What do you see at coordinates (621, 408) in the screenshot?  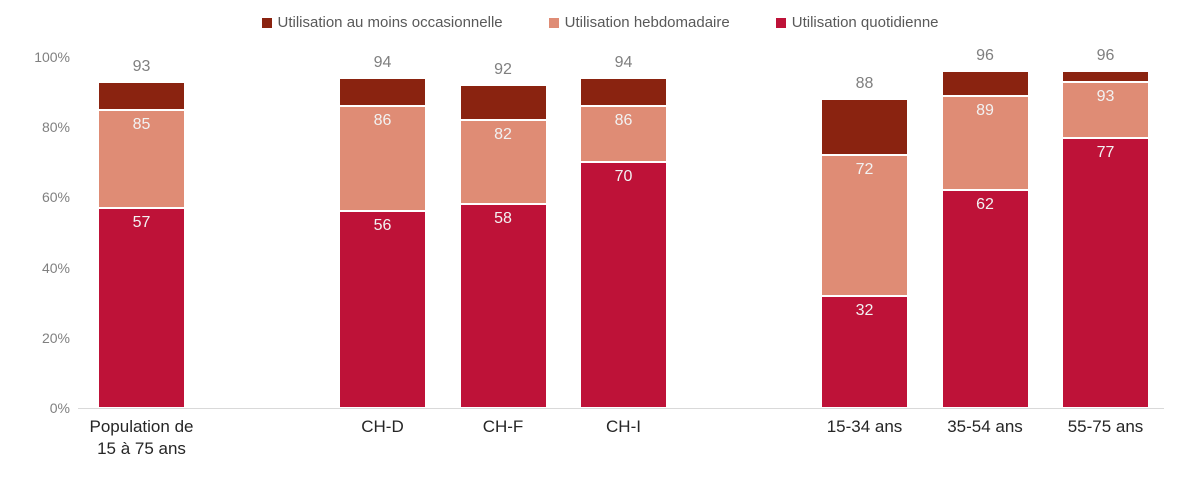 I see `x-axis-line` at bounding box center [621, 408].